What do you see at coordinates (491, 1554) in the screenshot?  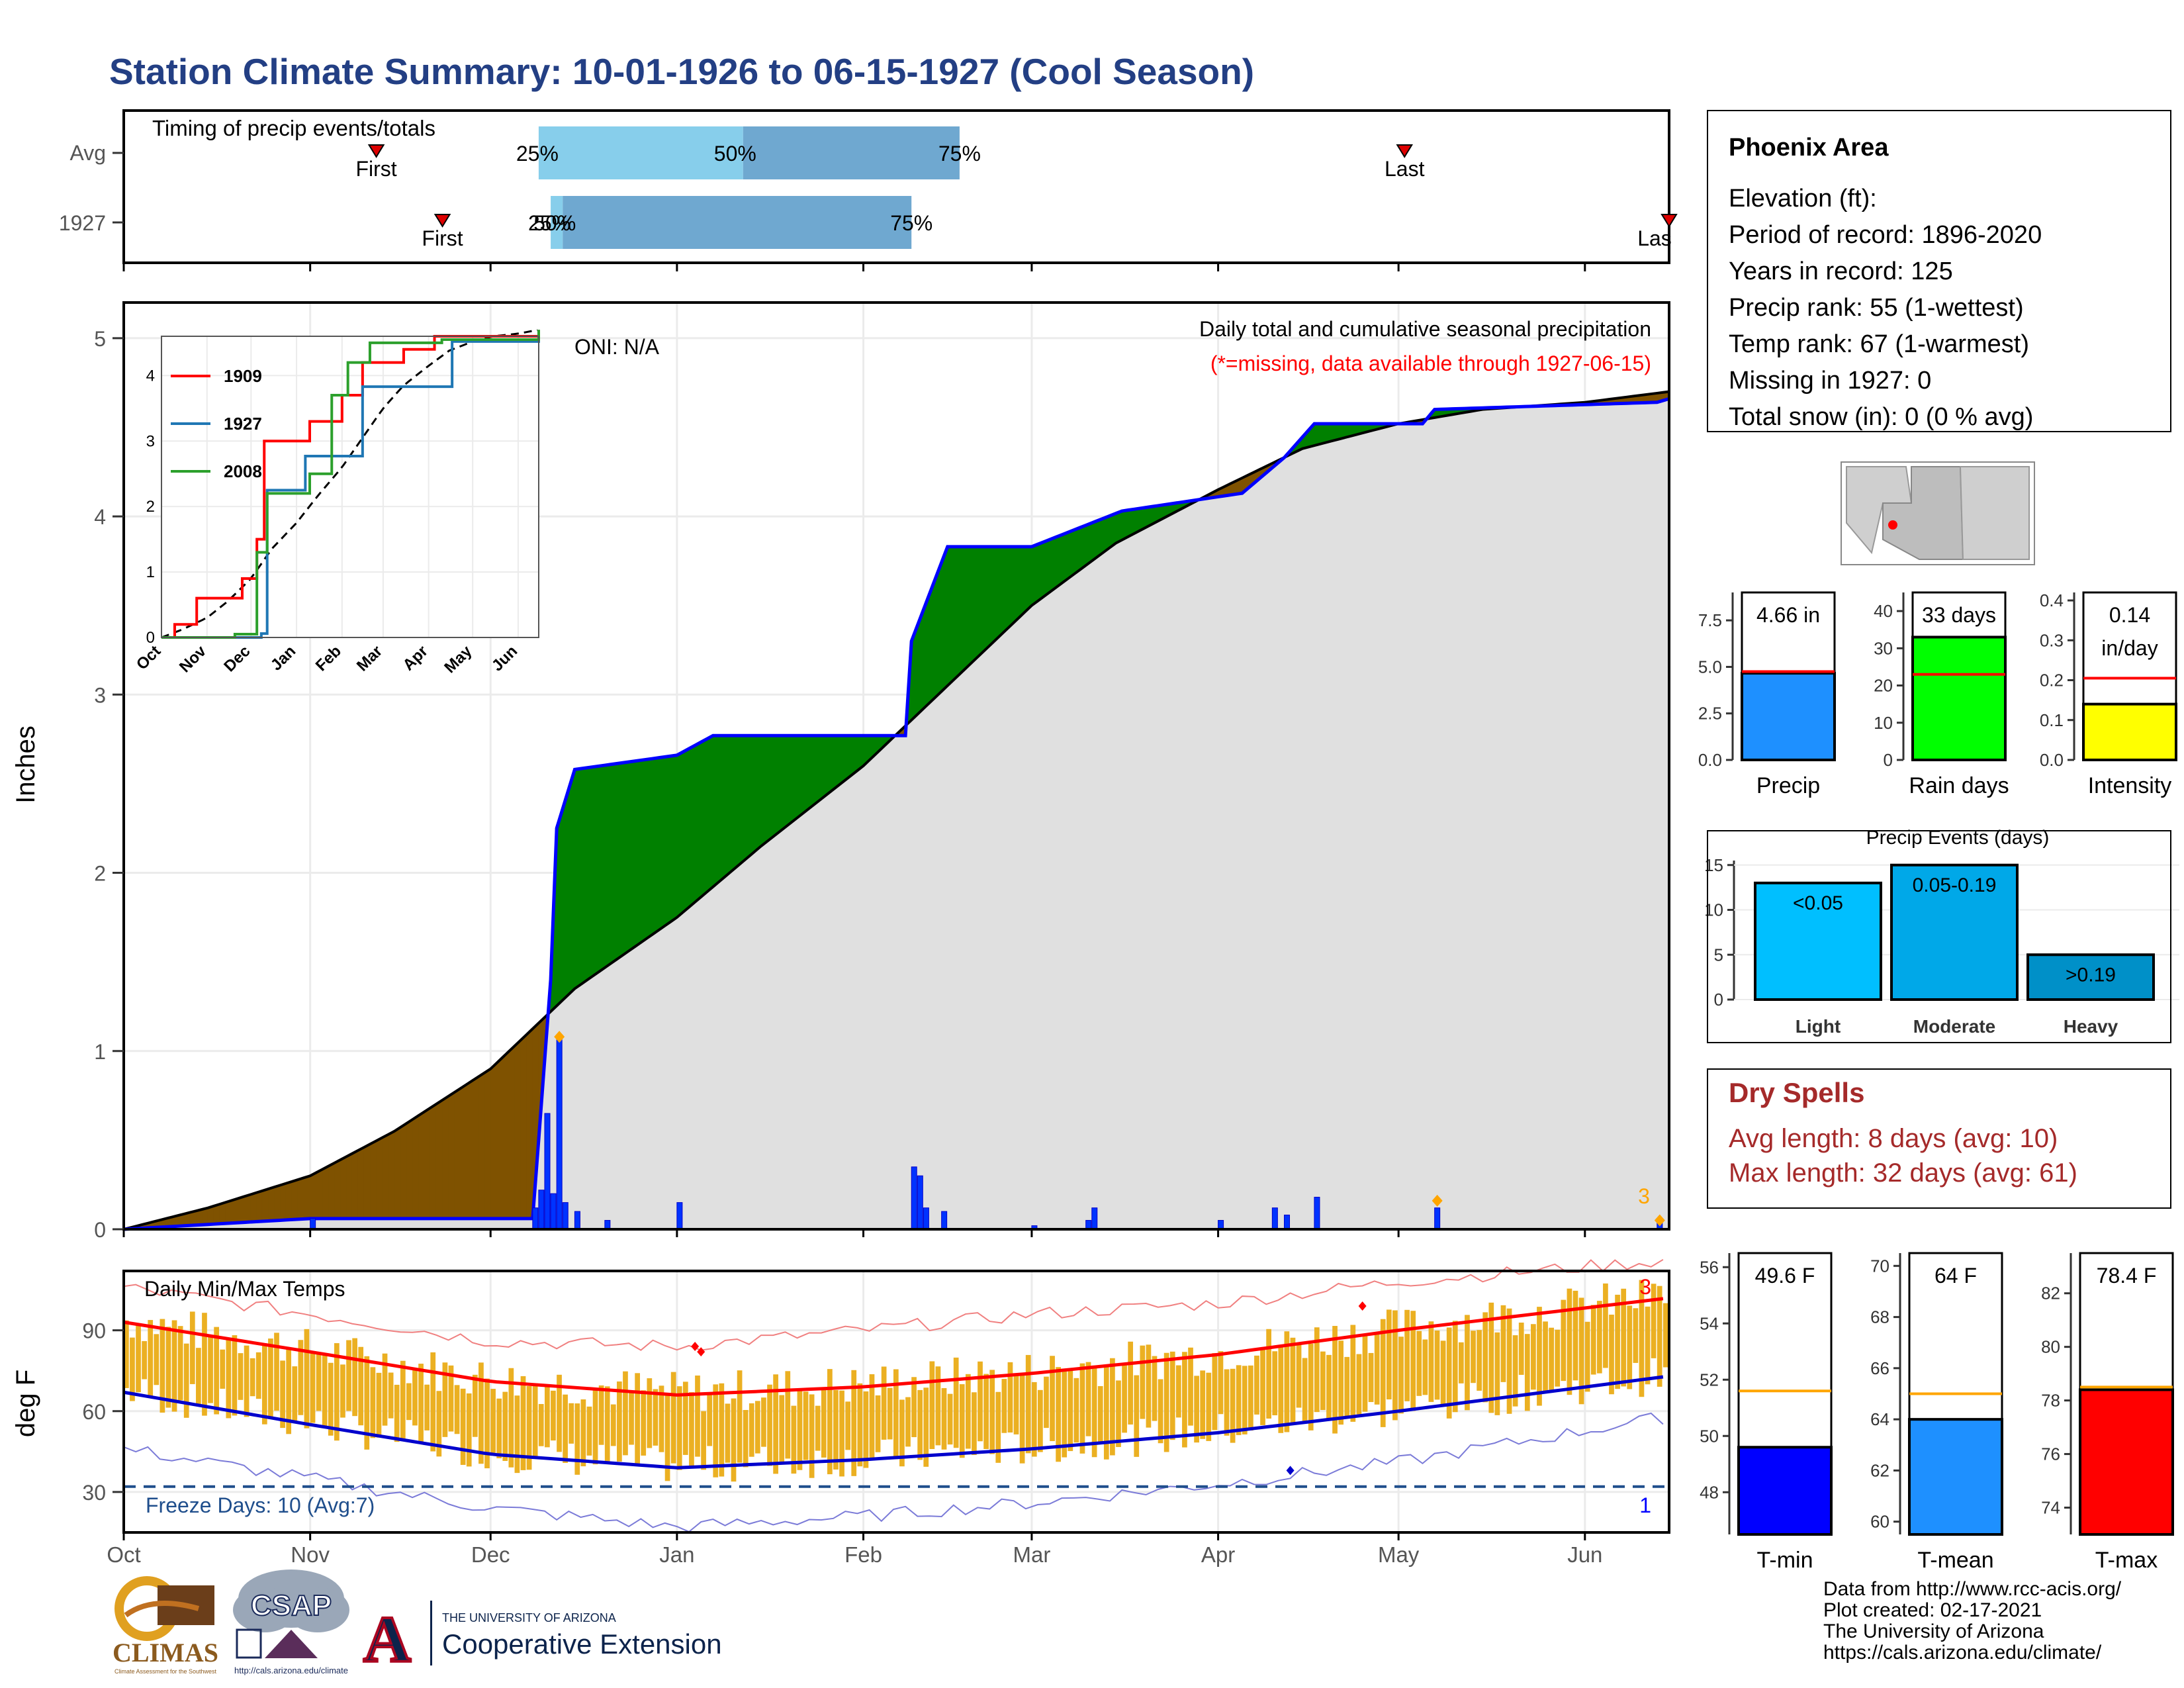 I see `xtick-label-dec: Dec` at bounding box center [491, 1554].